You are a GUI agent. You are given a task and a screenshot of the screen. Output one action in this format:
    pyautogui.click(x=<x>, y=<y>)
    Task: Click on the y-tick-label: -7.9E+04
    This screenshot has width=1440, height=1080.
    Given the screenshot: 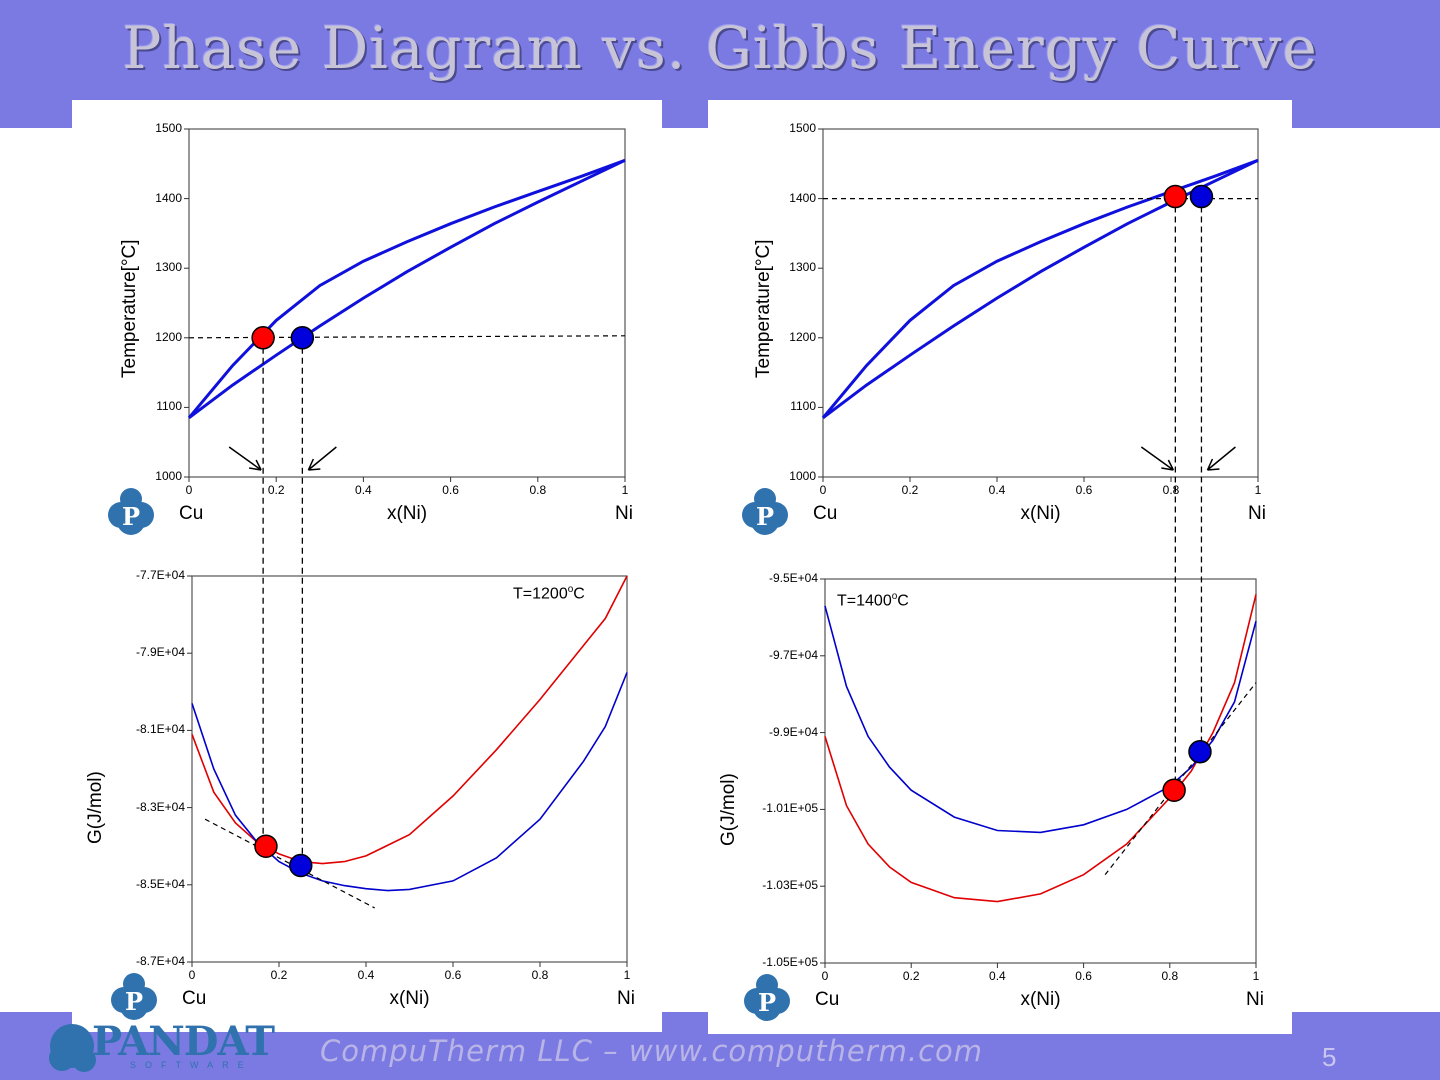 What is the action you would take?
    pyautogui.click(x=160, y=652)
    